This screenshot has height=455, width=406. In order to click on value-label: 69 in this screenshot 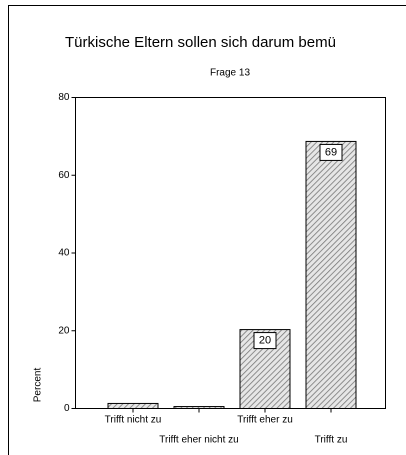, I will do `click(331, 152)`.